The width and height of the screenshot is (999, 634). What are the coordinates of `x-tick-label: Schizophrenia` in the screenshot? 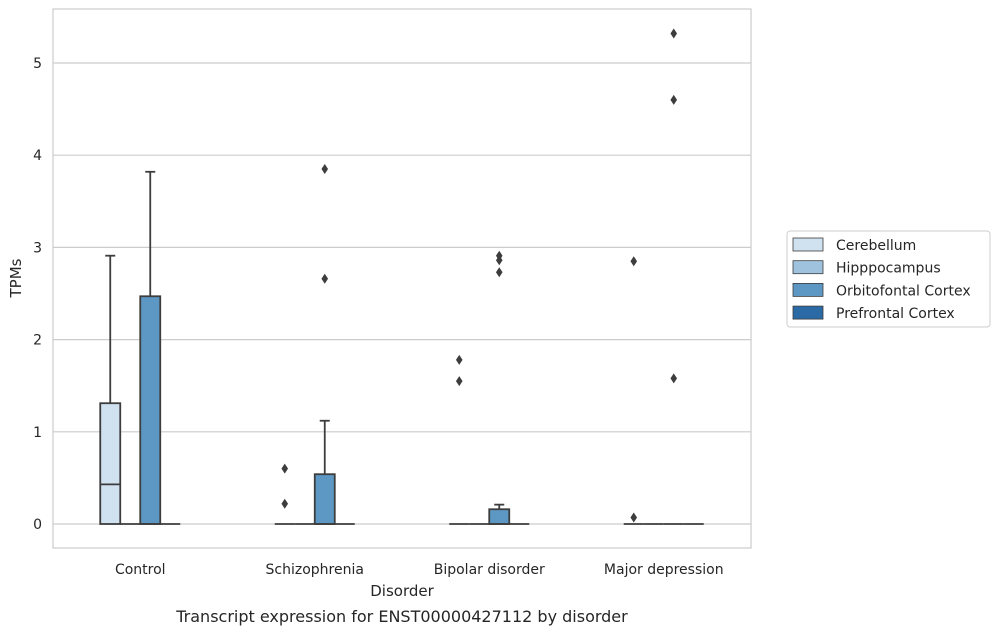 It's located at (315, 570).